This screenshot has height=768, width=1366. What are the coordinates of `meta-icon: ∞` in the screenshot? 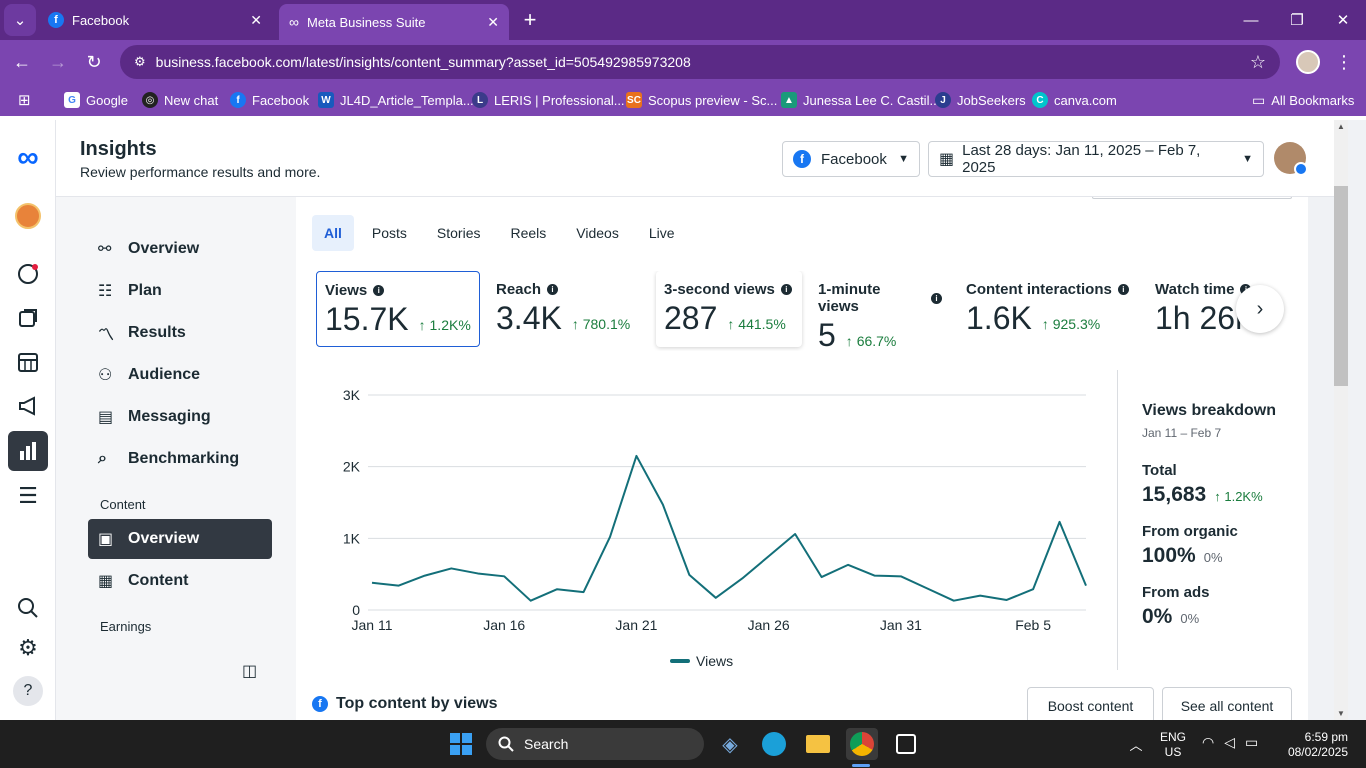 It's located at (294, 22).